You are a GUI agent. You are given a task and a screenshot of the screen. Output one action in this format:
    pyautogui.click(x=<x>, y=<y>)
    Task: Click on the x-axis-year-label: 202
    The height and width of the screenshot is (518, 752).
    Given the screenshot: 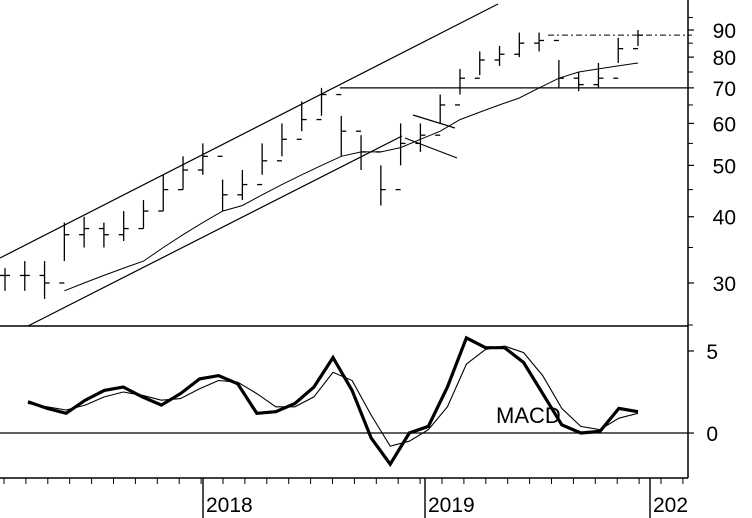 What is the action you would take?
    pyautogui.click(x=670, y=505)
    